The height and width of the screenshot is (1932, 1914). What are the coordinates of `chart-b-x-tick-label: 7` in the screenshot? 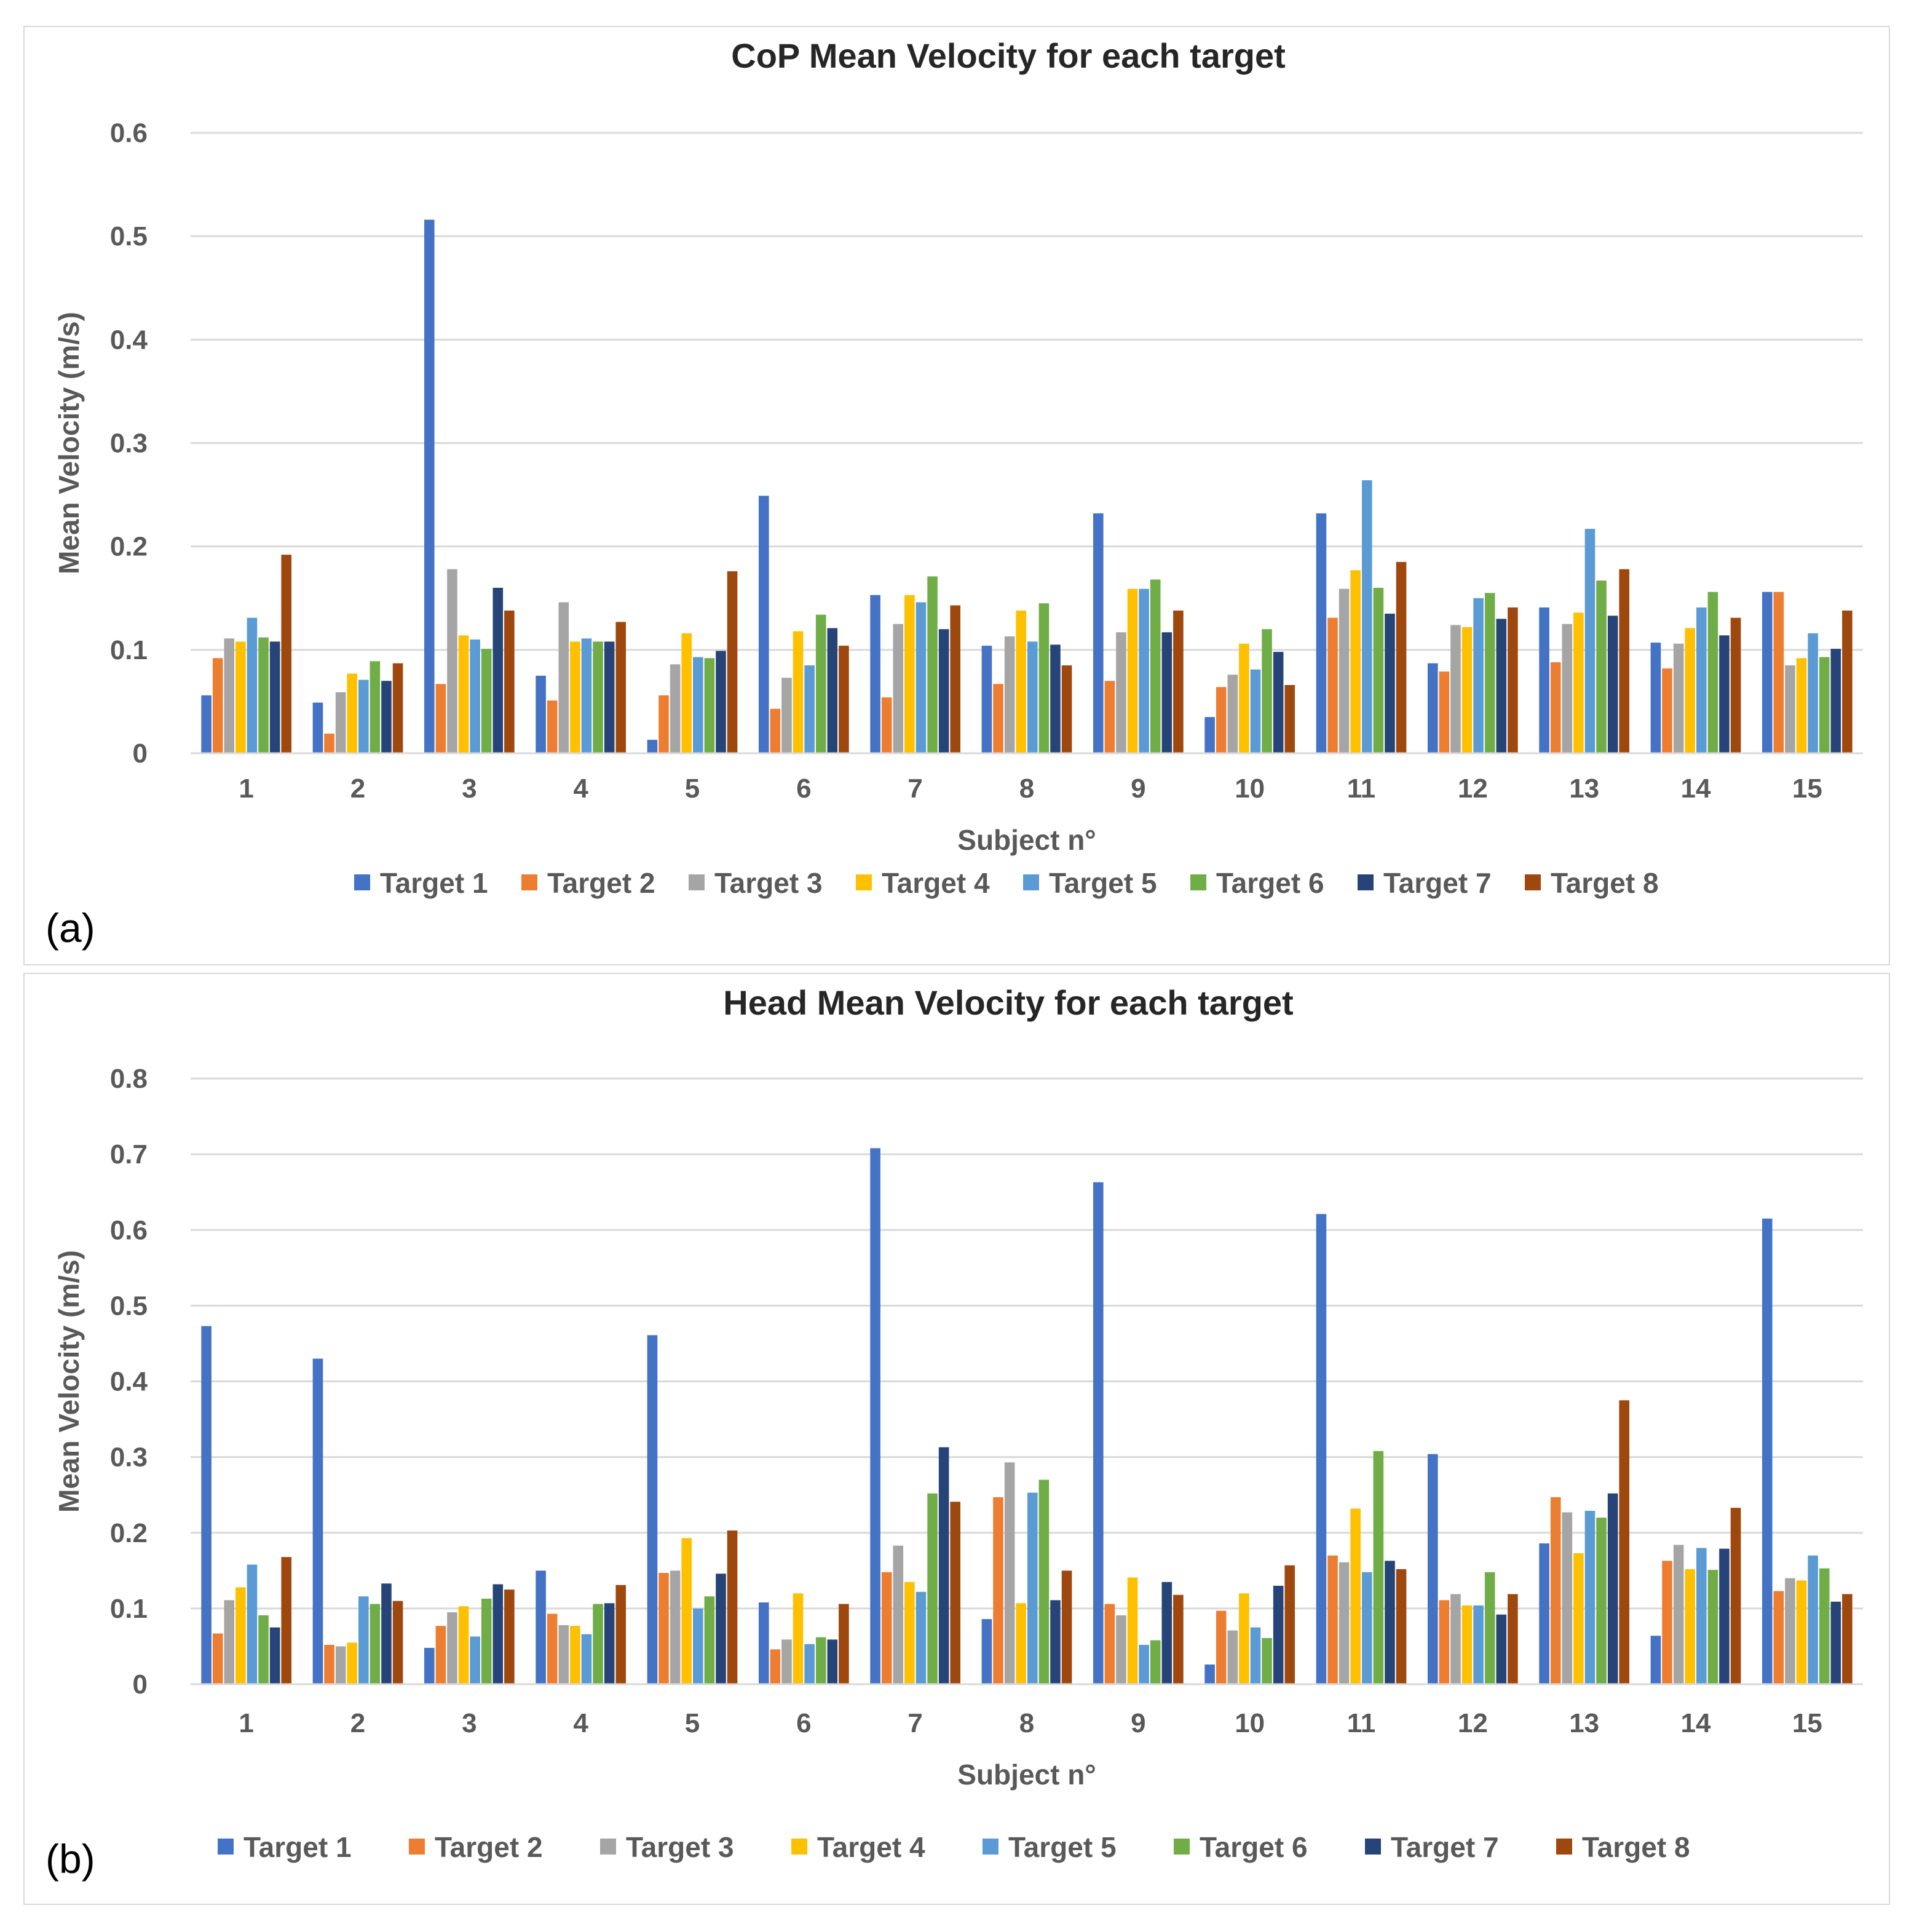 It's located at (915, 1723).